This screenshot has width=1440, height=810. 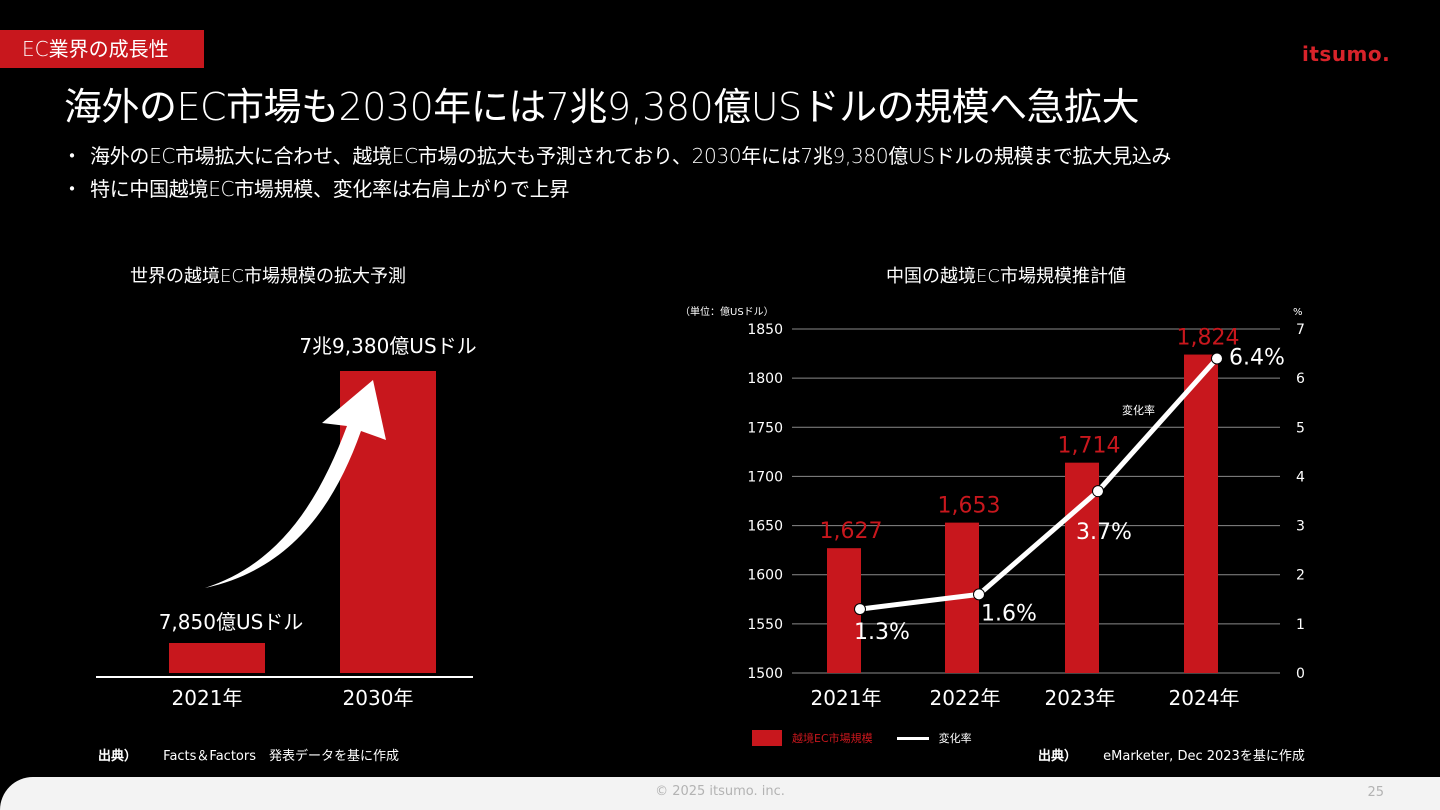 I want to click on y2-tick-label: 3, so click(x=1300, y=527).